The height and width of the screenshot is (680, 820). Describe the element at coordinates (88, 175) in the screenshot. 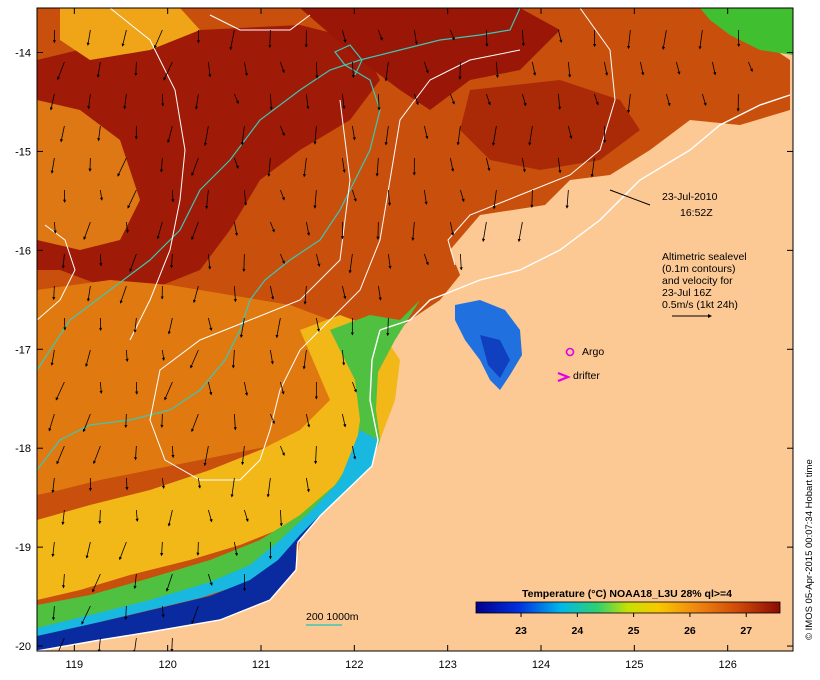

I see `ocean-orange-upper` at that location.